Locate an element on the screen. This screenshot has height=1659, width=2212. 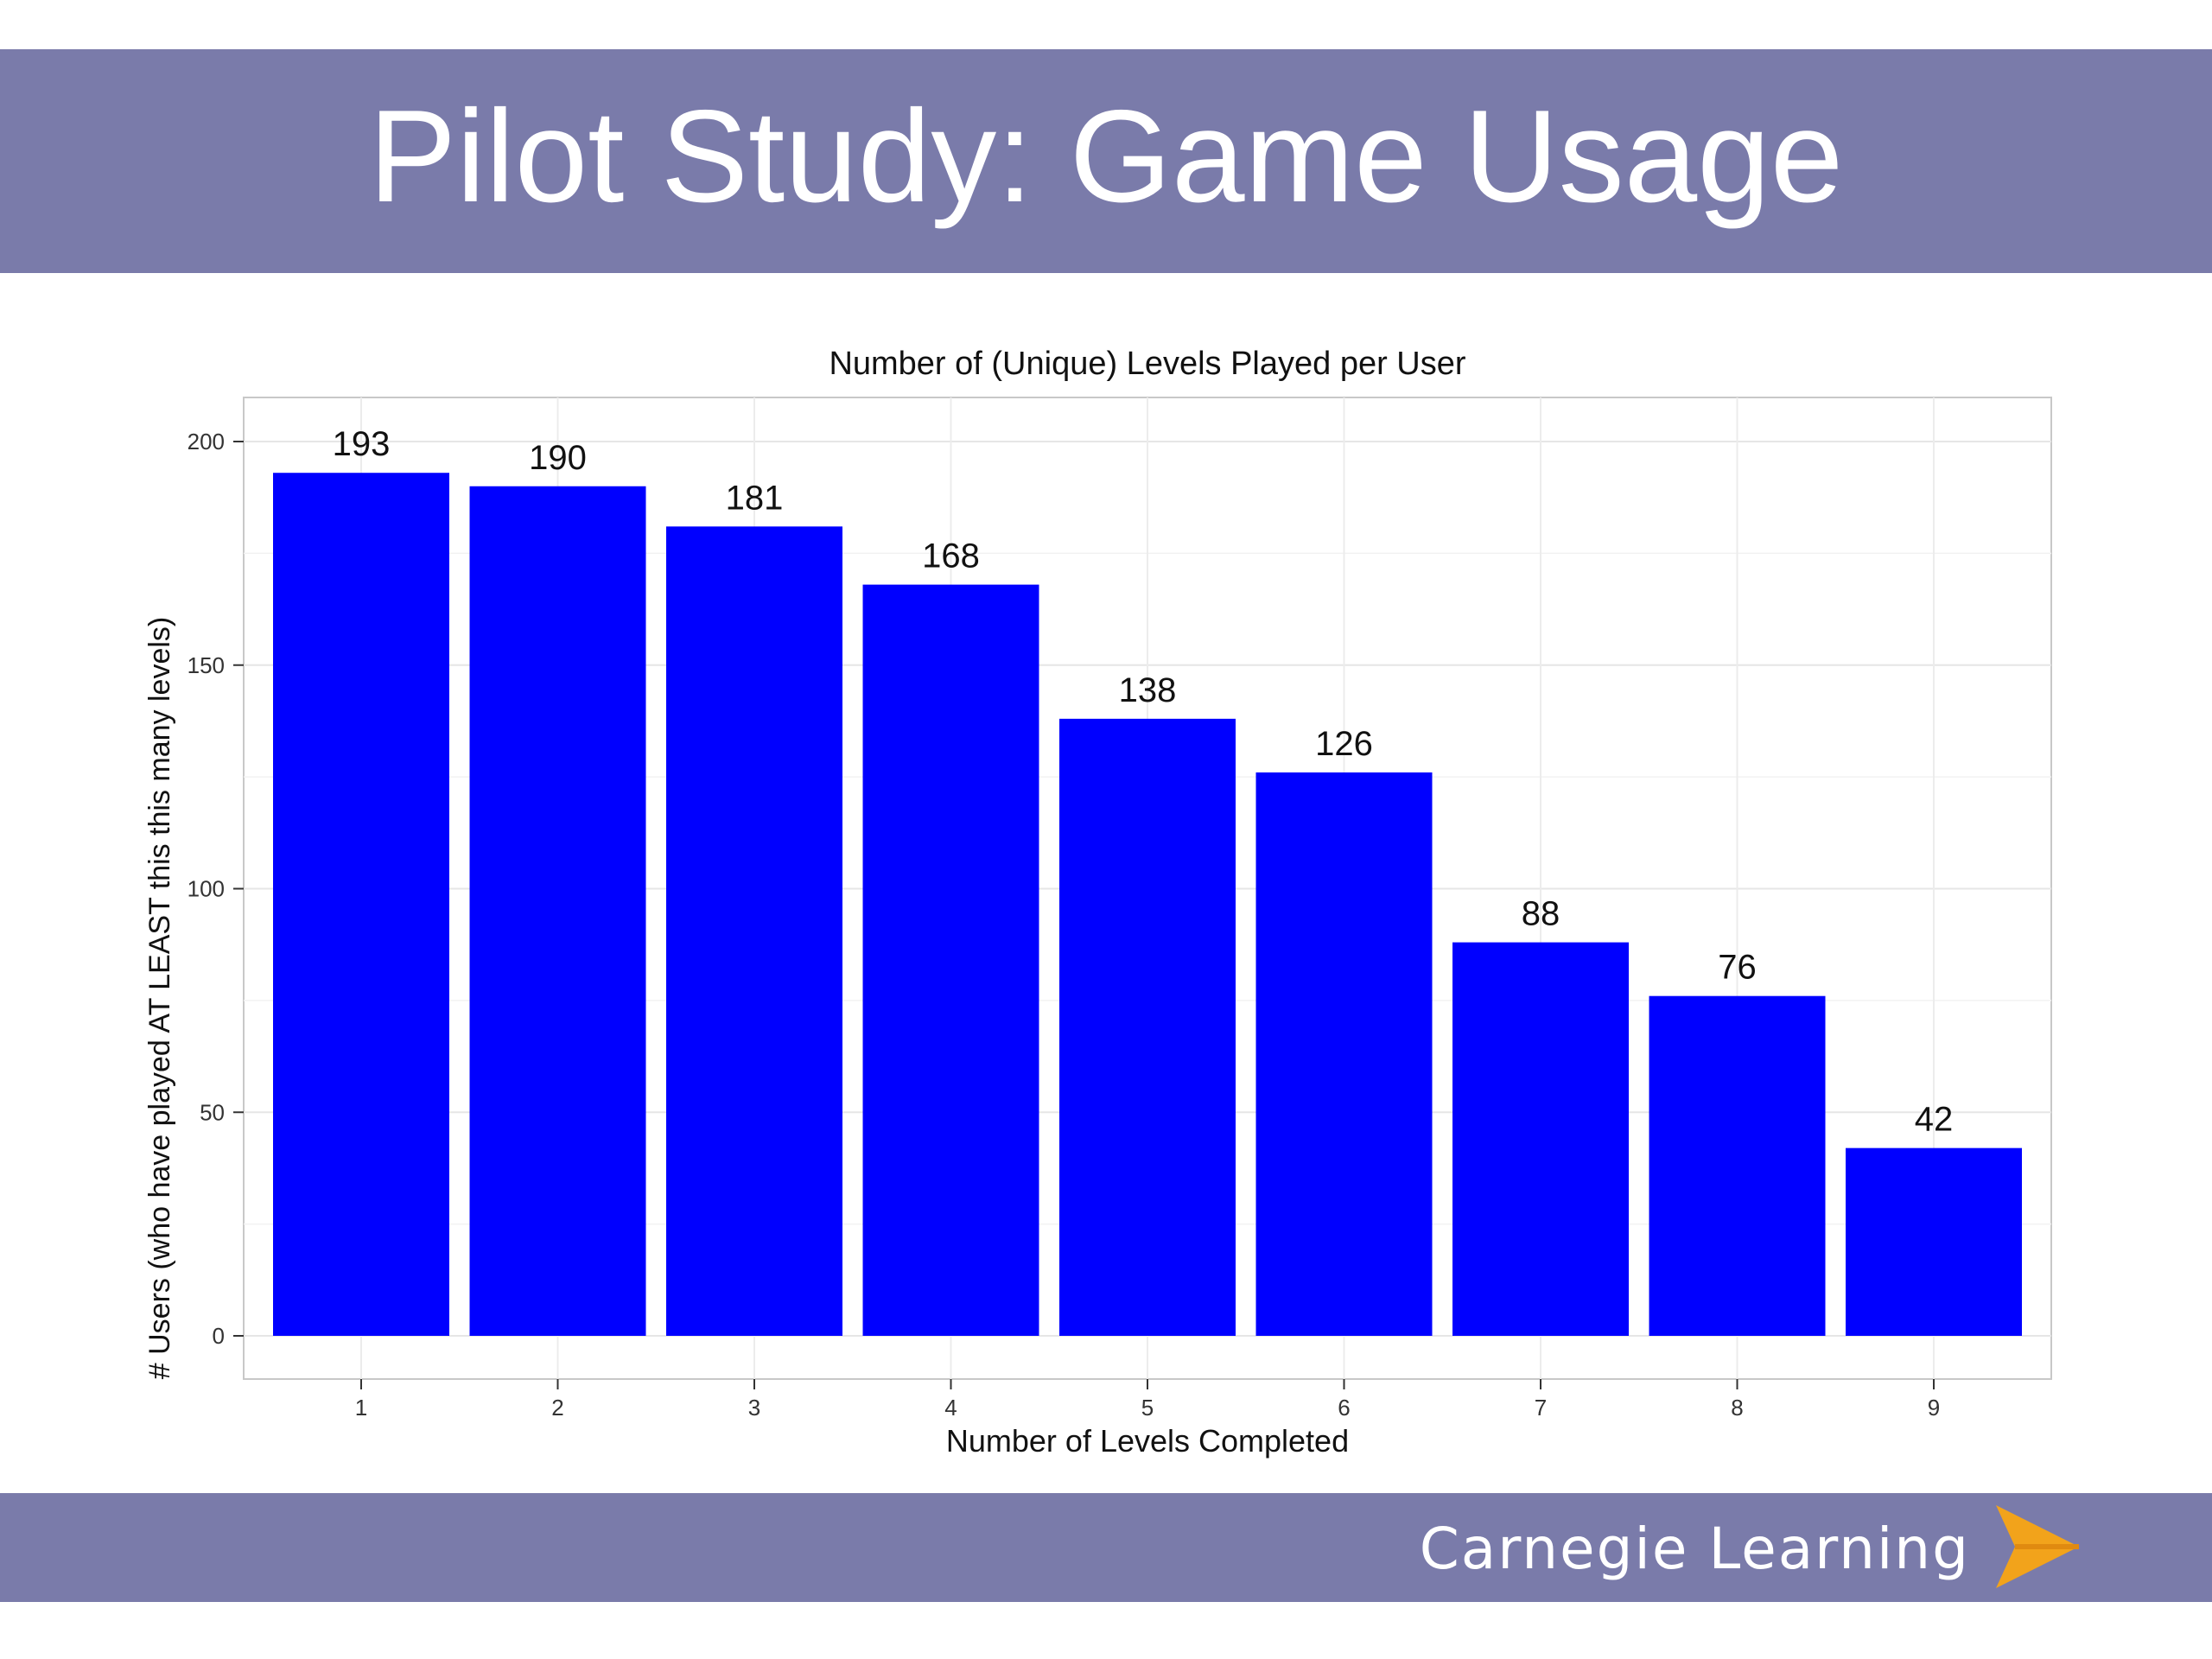
bar-value-label: 42 is located at coordinates (1935, 1120).